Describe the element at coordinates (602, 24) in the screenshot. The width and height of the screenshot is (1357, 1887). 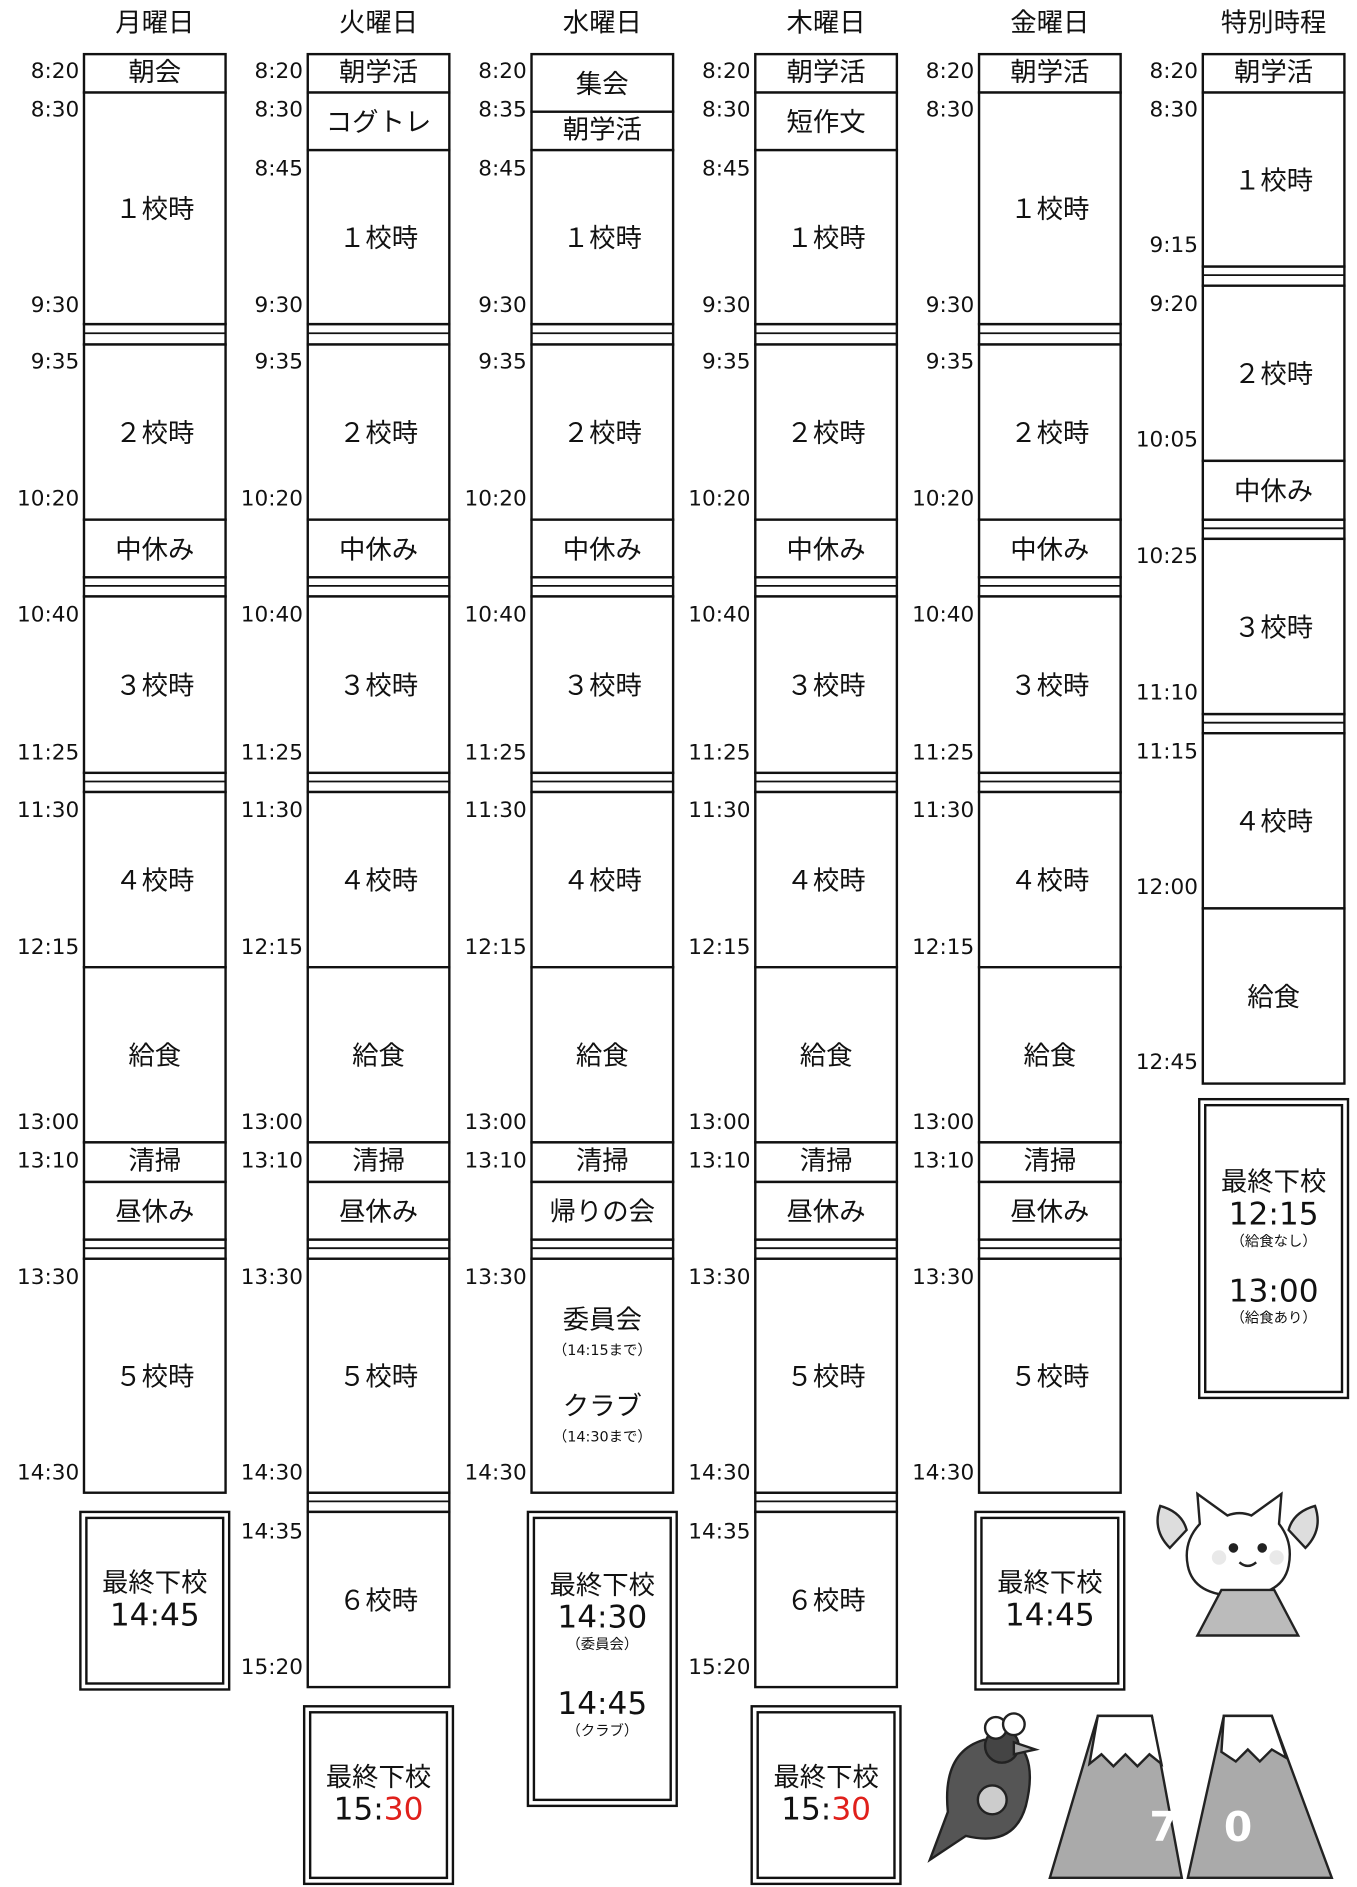
I see `day-header: 水曜日` at that location.